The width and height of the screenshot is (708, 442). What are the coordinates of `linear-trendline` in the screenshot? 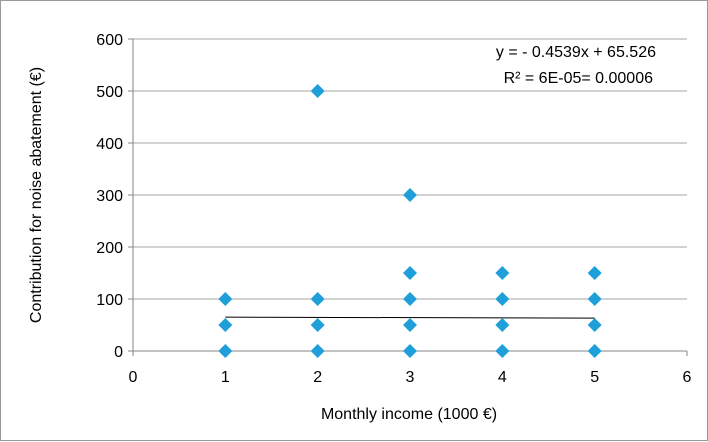 It's located at (410, 317).